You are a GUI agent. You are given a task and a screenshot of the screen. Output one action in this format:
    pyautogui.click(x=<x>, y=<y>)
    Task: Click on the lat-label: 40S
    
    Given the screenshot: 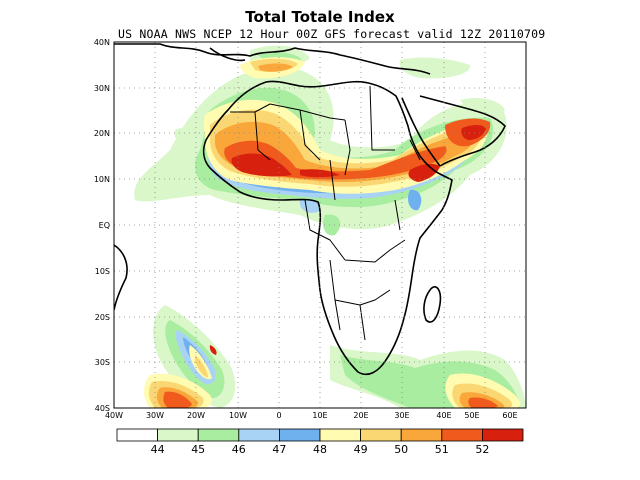 What is the action you would take?
    pyautogui.click(x=102, y=408)
    